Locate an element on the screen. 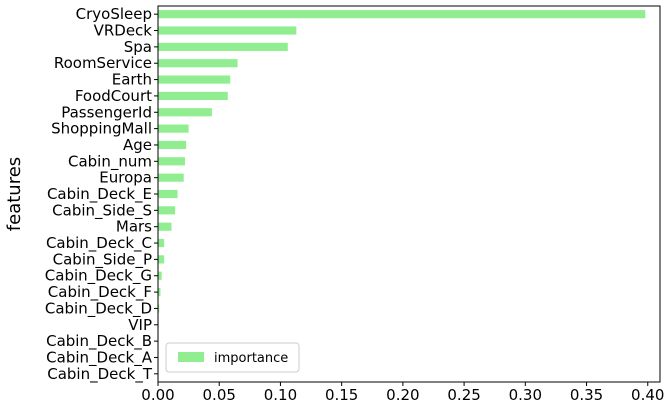 This screenshot has height=417, width=669. bar-CryoSleep is located at coordinates (402, 14).